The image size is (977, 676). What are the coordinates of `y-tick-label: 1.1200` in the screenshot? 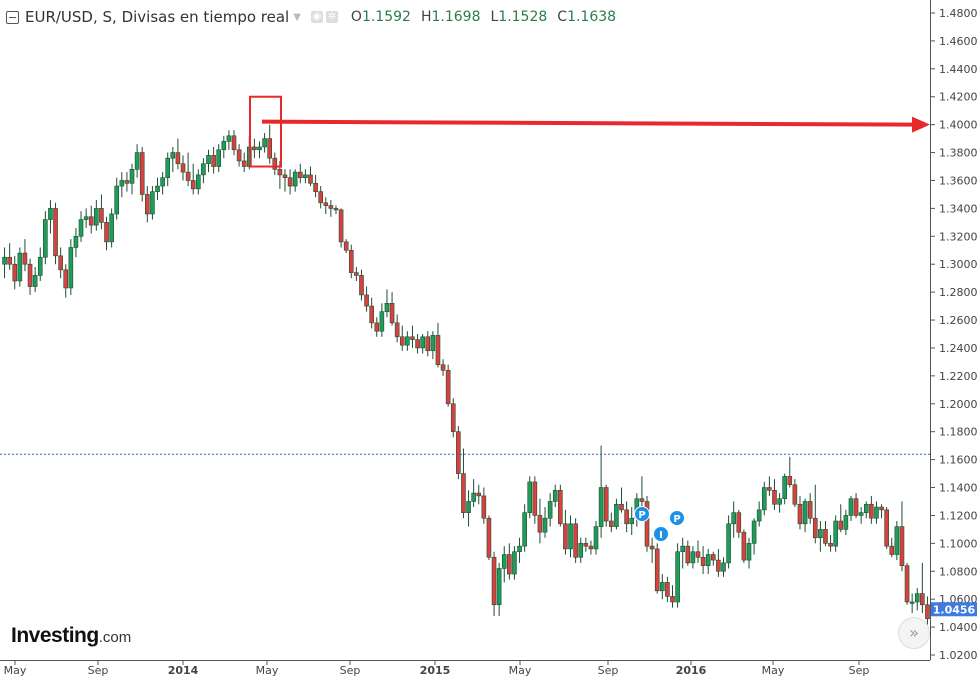 It's located at (958, 515).